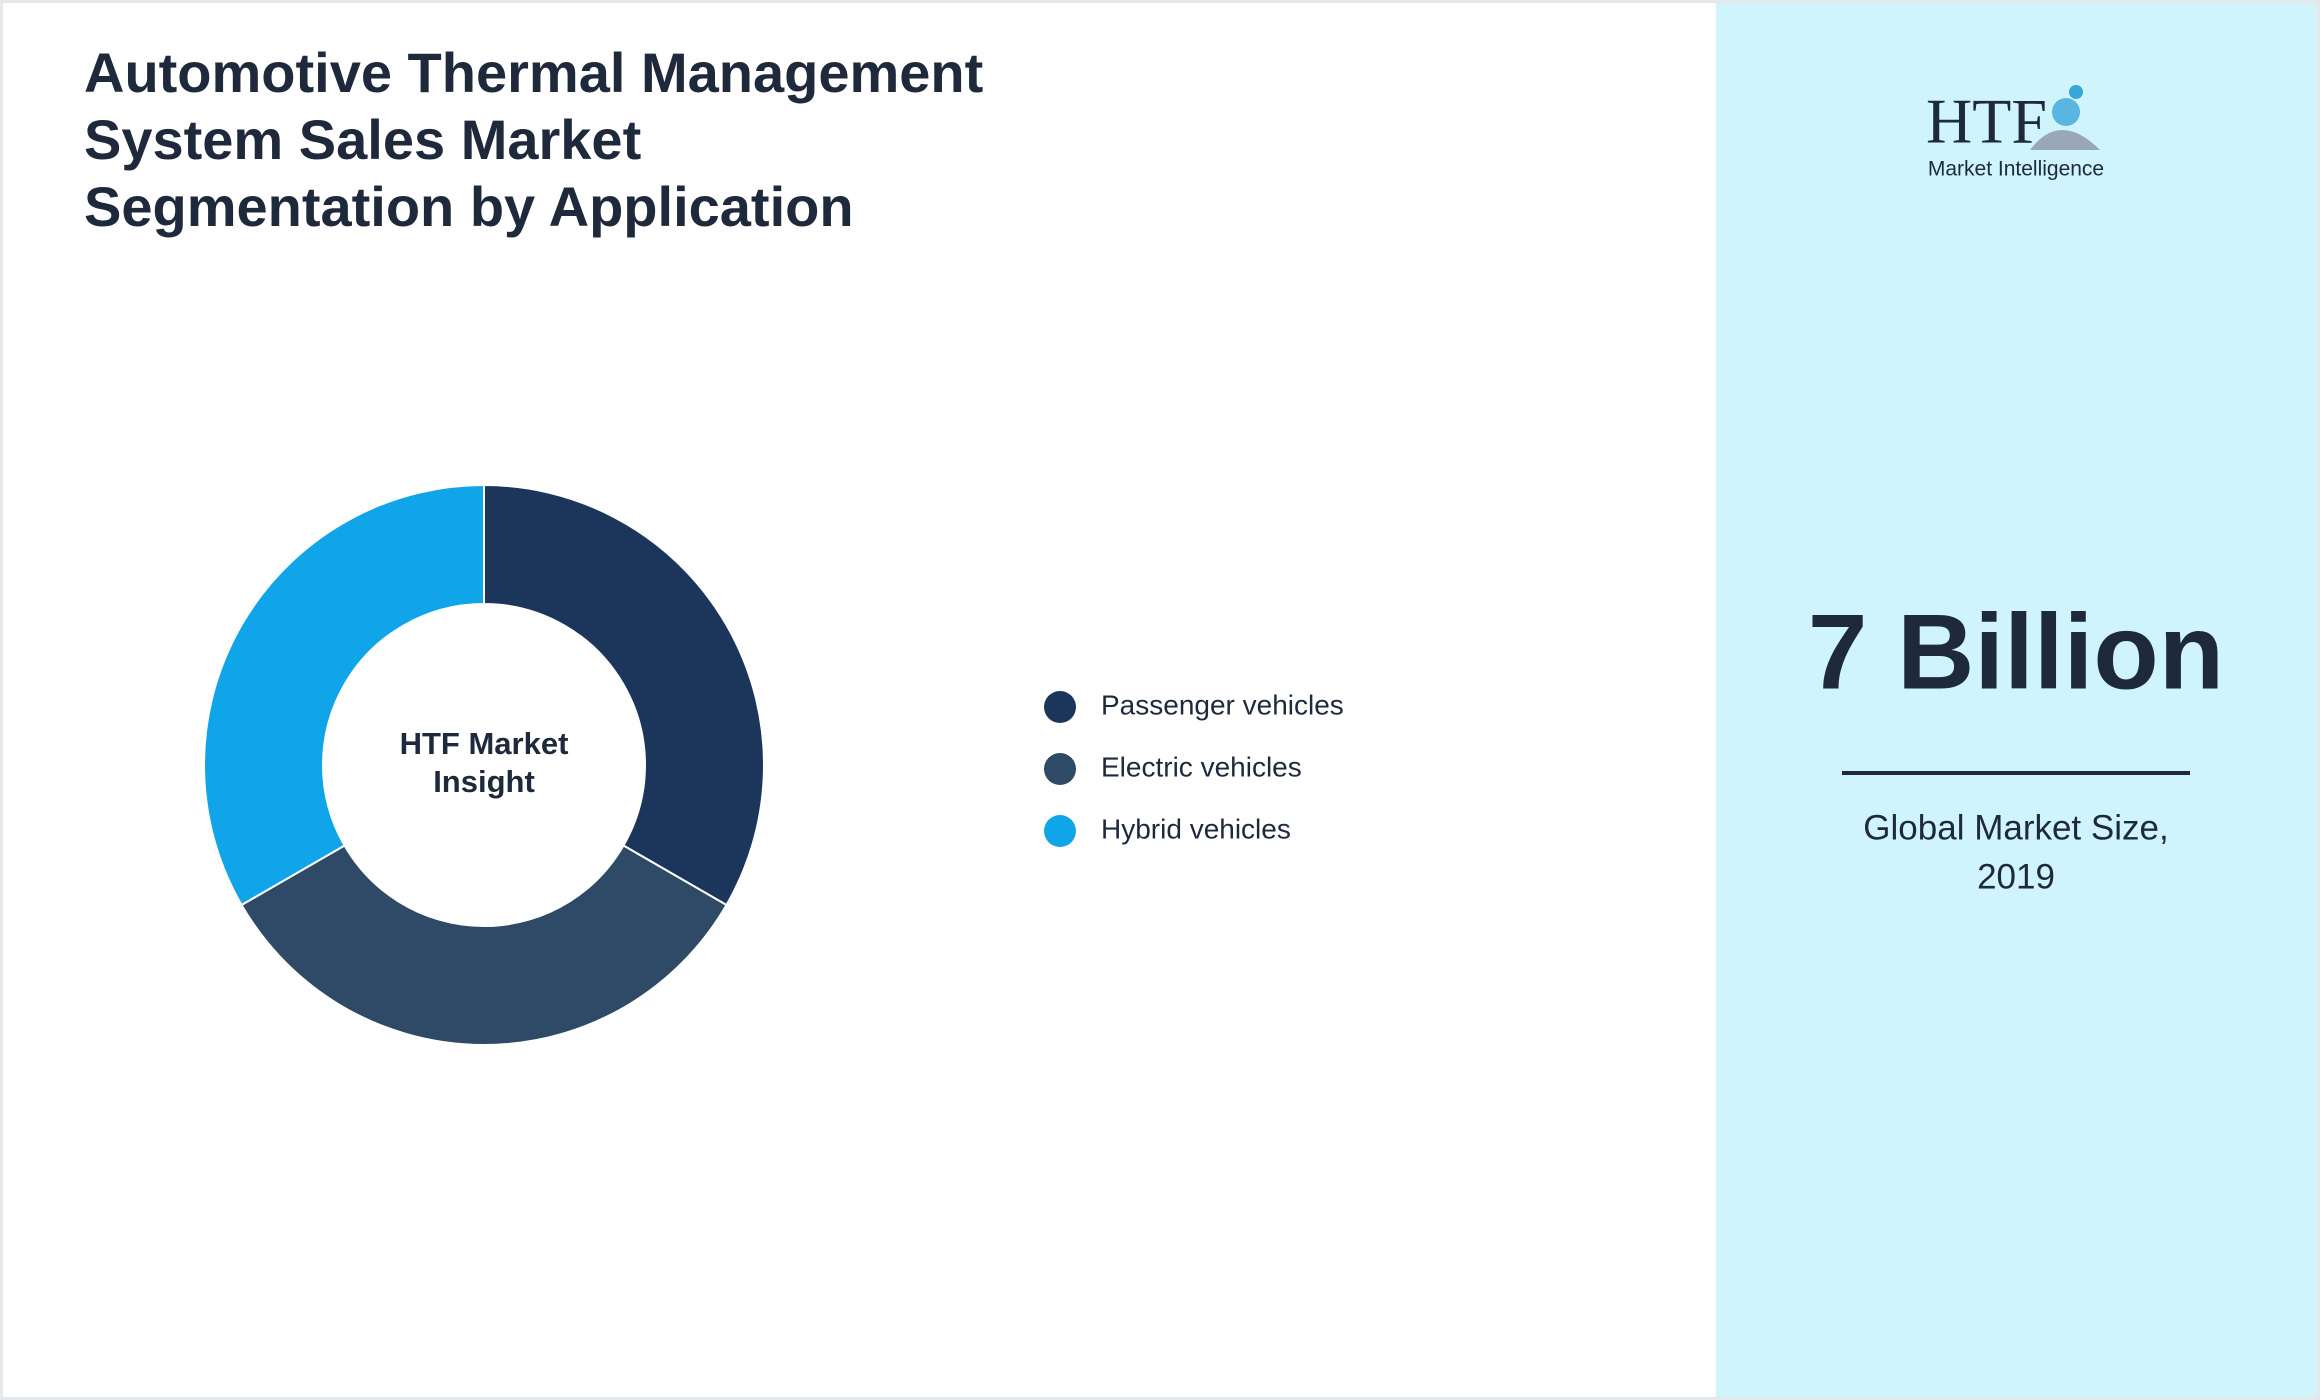 The height and width of the screenshot is (1400, 2320). Describe the element at coordinates (2016, 651) in the screenshot. I see `metric-value: 7 Billion` at that location.